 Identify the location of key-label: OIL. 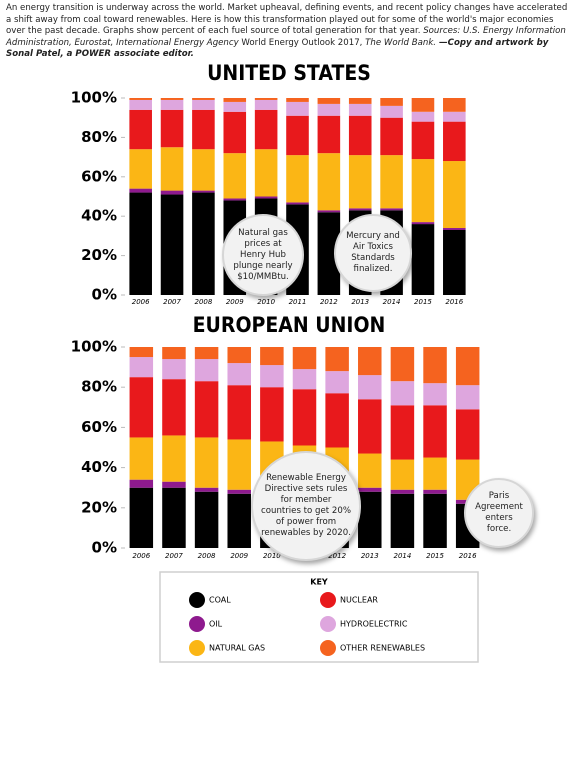
(216, 624).